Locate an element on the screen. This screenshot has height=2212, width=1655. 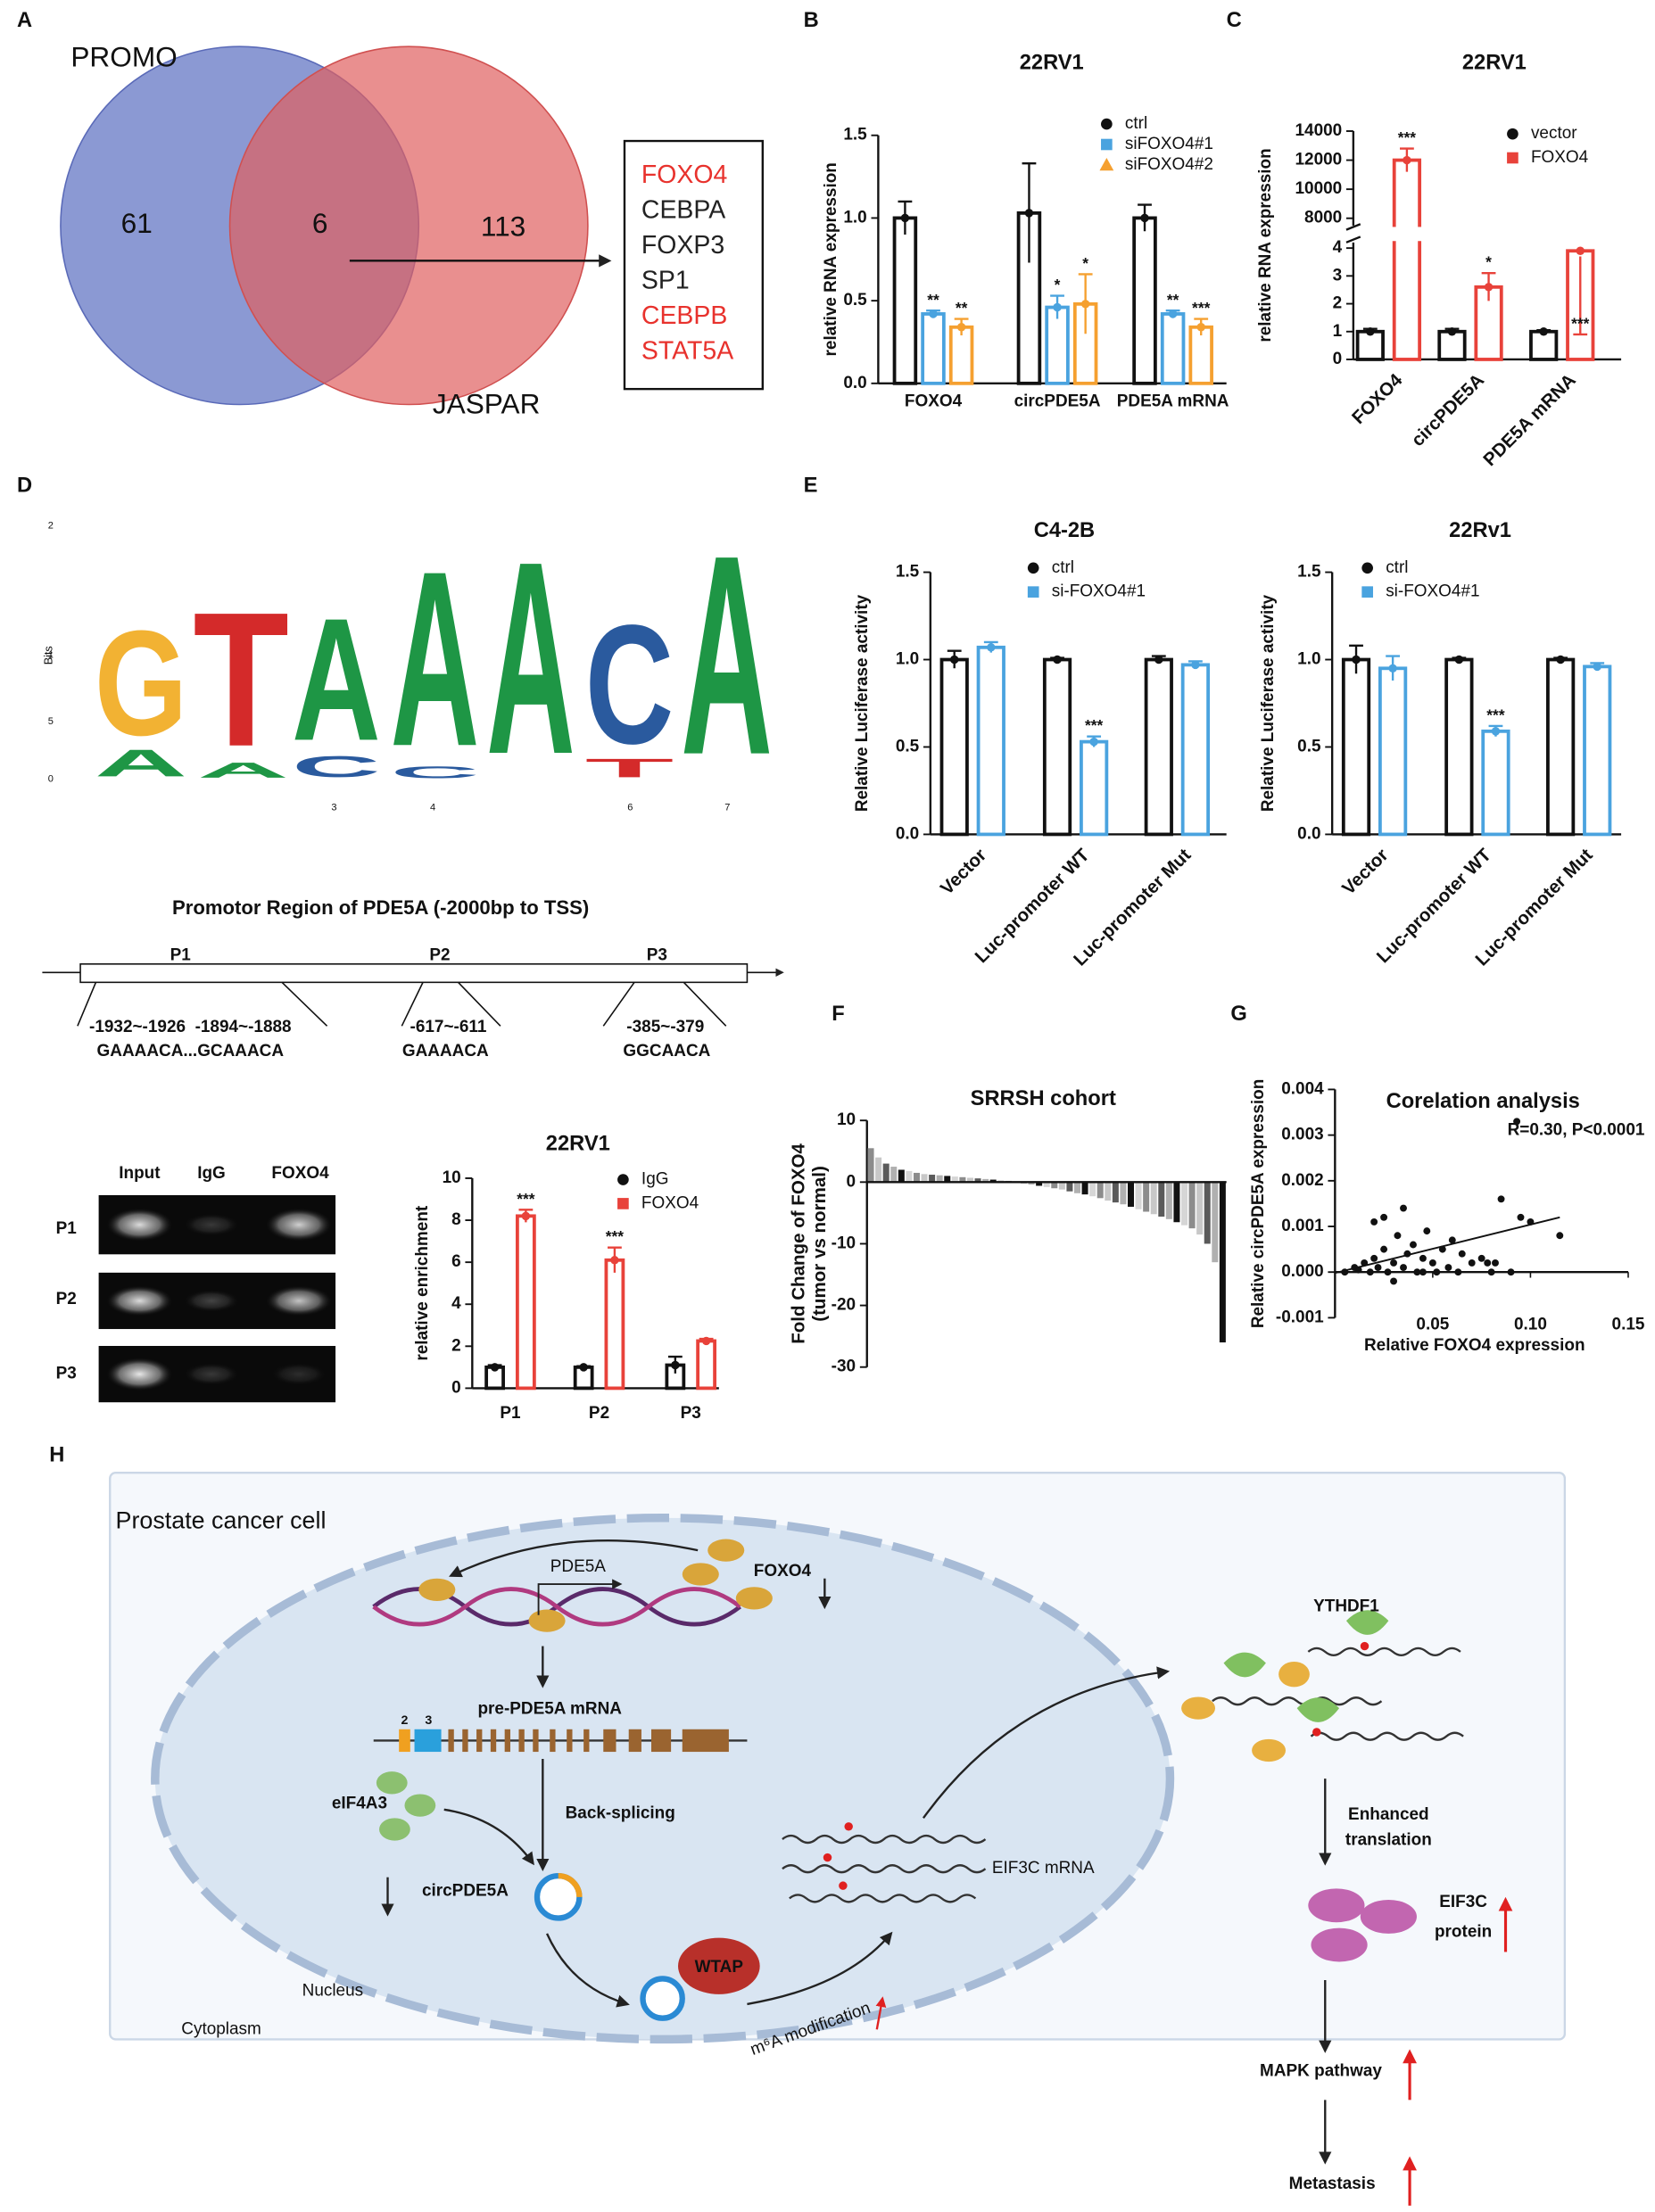
y-tick-label: 12000 is located at coordinates (1319, 160).